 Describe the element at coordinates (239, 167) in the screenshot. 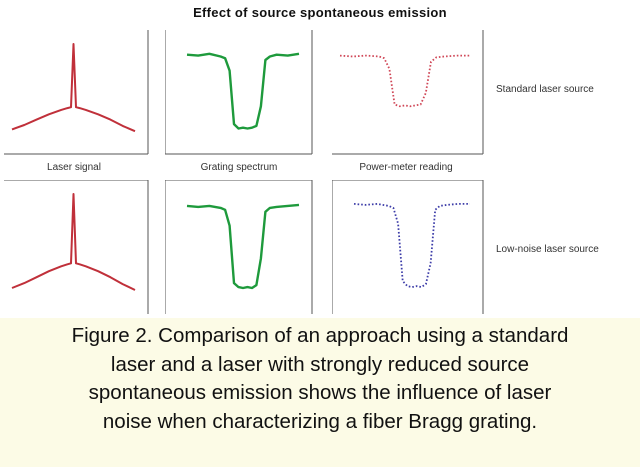

I see `column-label-grating-spectrum: Grating spectrum` at that location.